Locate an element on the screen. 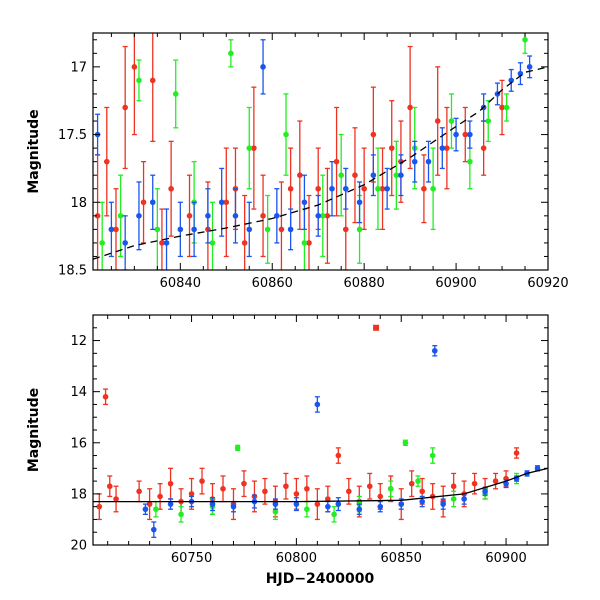  x-tick-label: 60850 is located at coordinates (401, 558).